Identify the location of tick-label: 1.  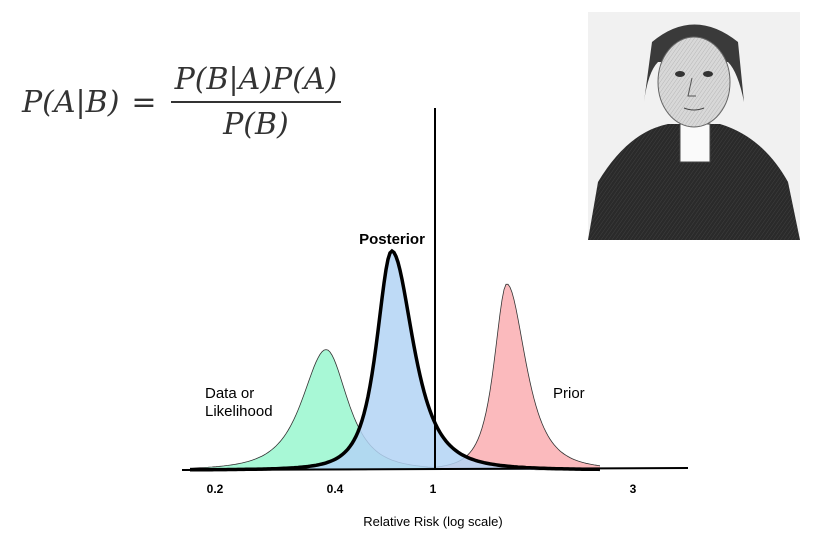
(433, 489).